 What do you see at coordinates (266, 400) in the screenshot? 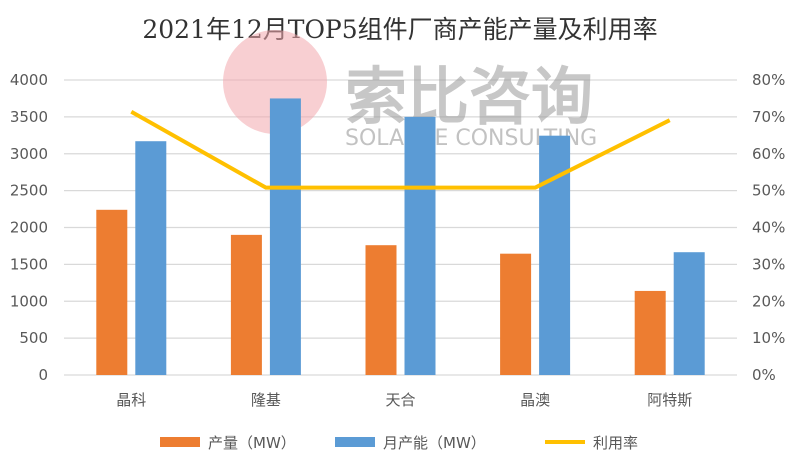
I see `x-tick-label: 隆基` at bounding box center [266, 400].